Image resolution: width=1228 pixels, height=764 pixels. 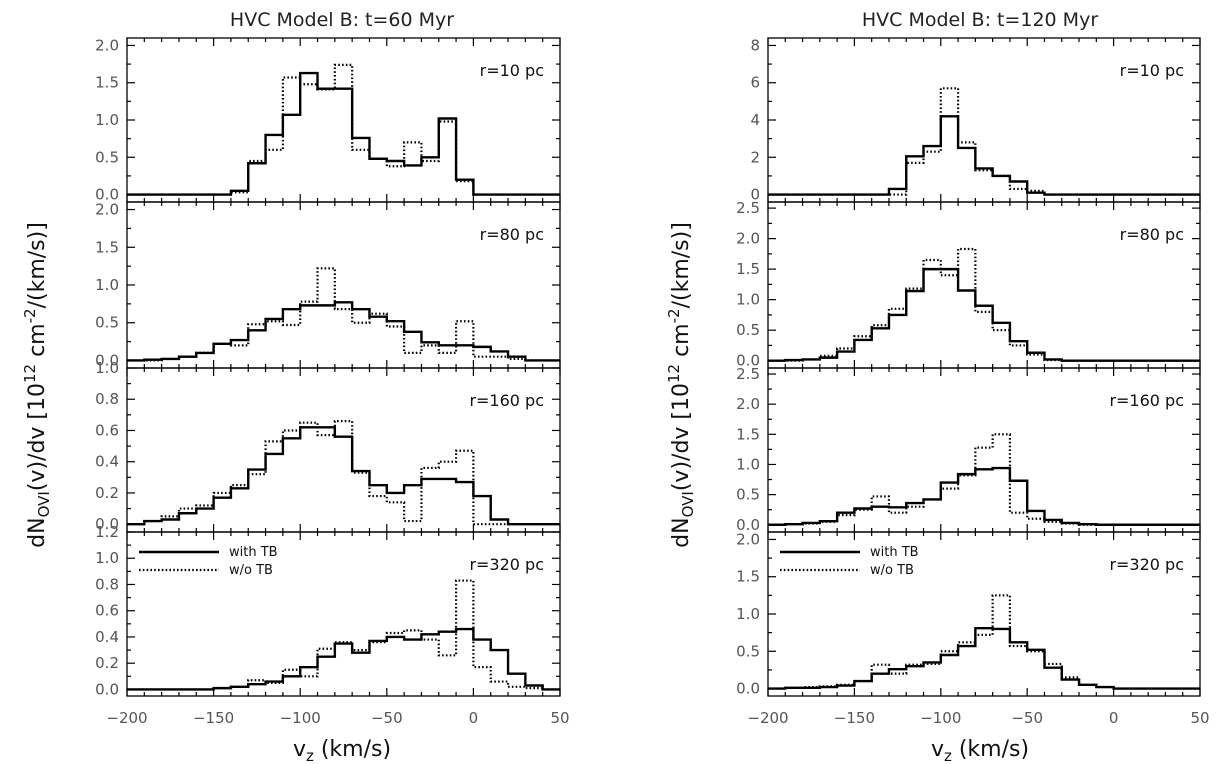 What do you see at coordinates (107, 532) in the screenshot?
I see `y-tick-label: 1.2` at bounding box center [107, 532].